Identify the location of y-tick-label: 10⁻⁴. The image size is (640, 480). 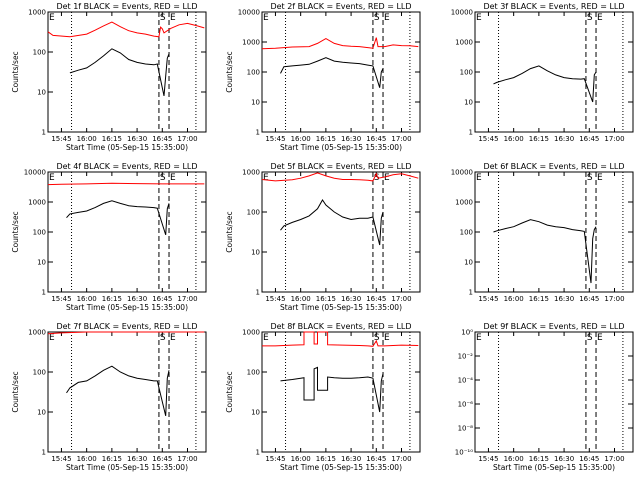
(466, 381).